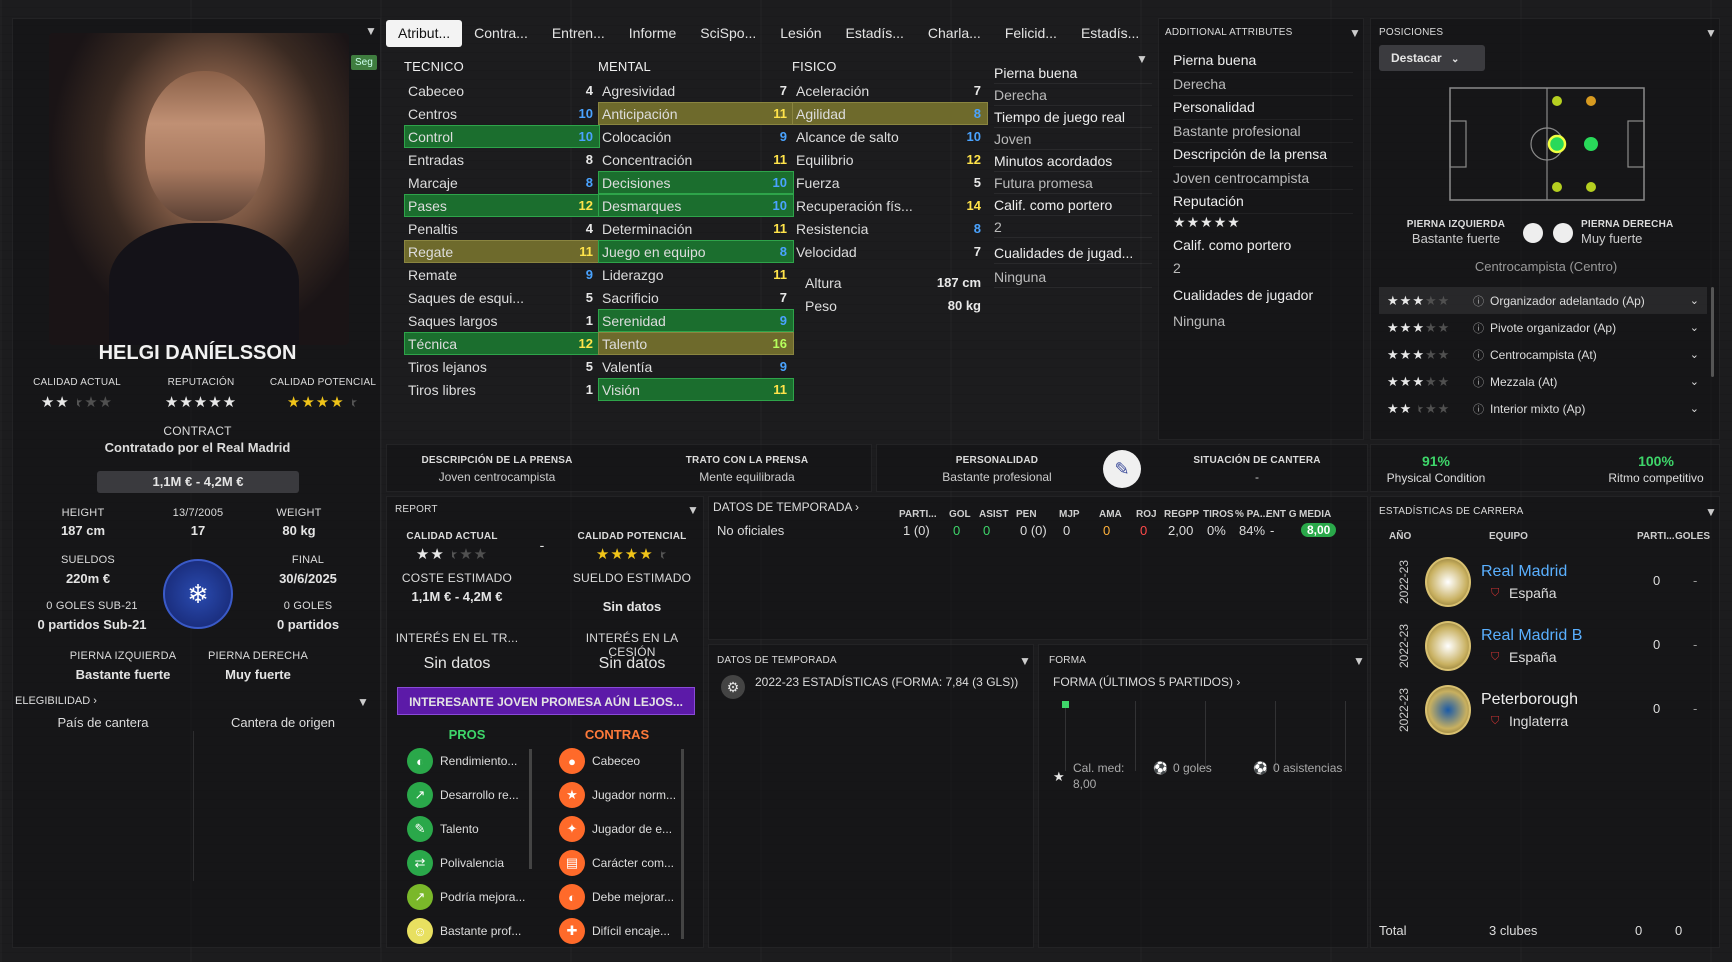  Describe the element at coordinates (652, 33) in the screenshot. I see `tab-3: Informe` at that location.